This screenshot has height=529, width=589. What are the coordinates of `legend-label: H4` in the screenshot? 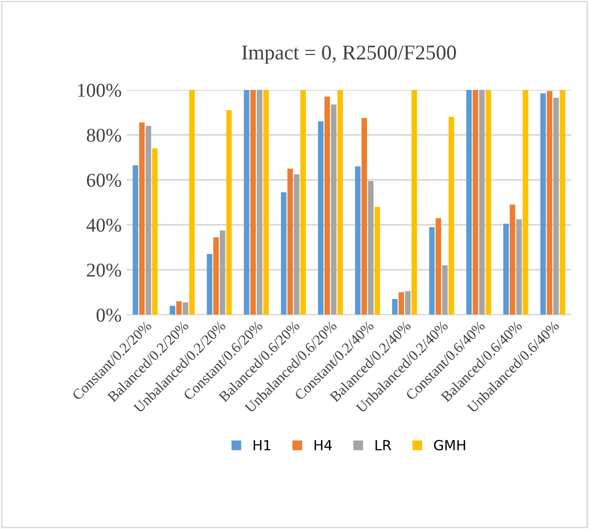 It's located at (323, 445).